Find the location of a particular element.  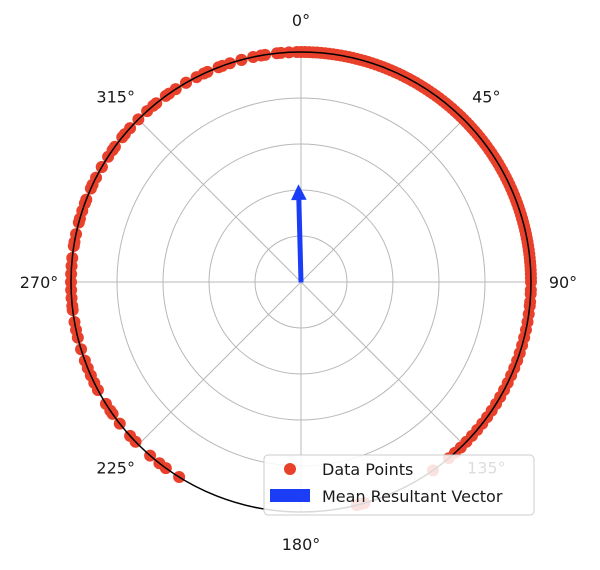

legend-label-mean-resultant-vector: Mean Resultant Vector is located at coordinates (412, 496).